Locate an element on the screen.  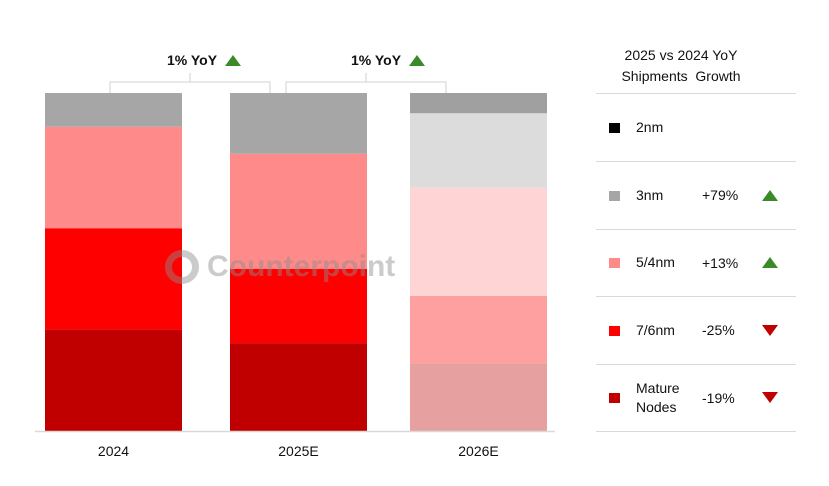
legend-label: 2nm is located at coordinates (650, 127).